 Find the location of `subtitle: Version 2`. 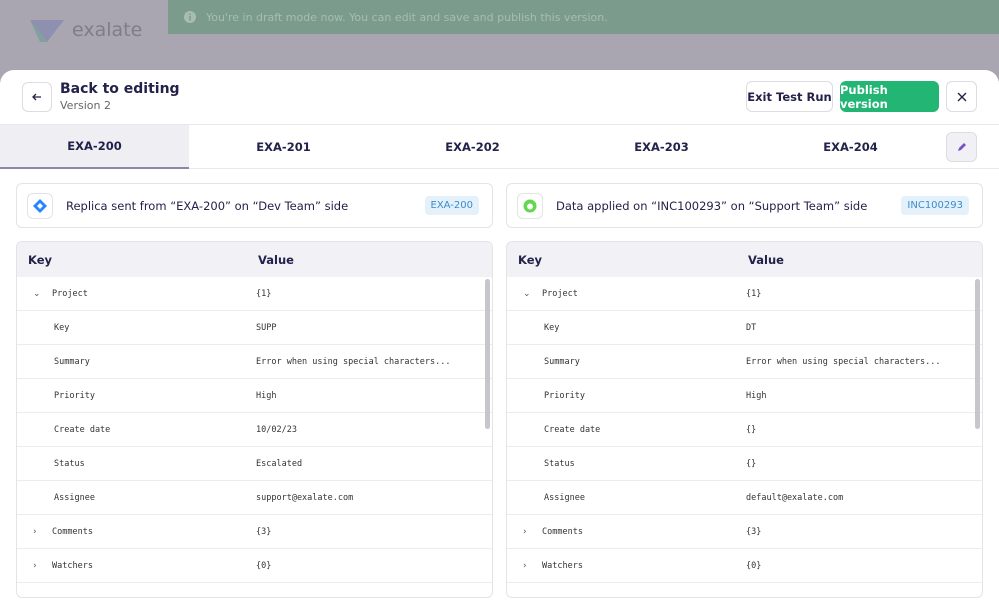

subtitle: Version 2 is located at coordinates (85, 105).